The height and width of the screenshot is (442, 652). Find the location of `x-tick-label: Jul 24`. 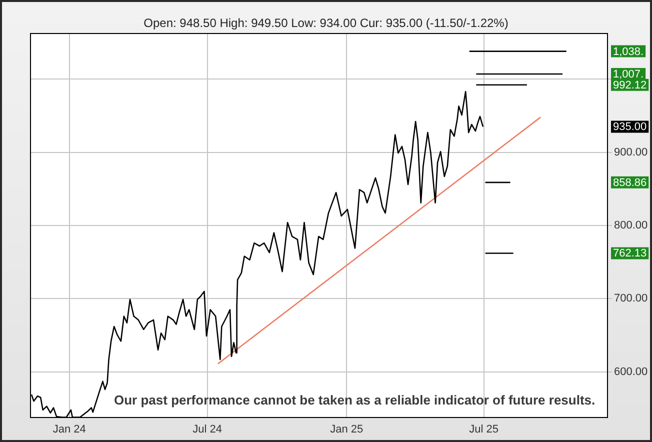

x-tick-label: Jul 24 is located at coordinates (207, 430).